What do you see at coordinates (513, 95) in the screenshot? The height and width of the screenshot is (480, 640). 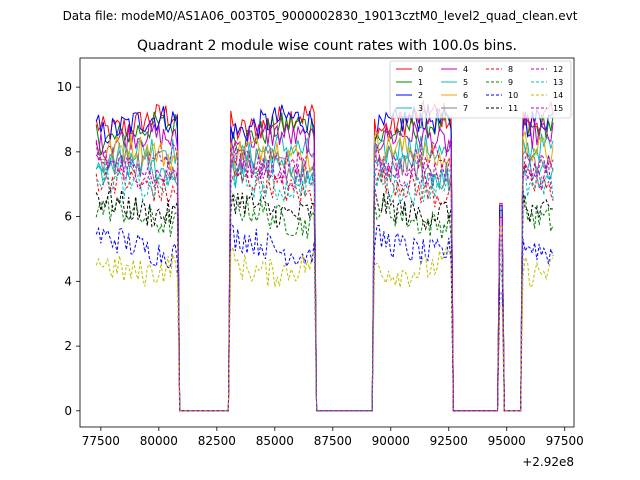 I see `legend-label-10: 10` at bounding box center [513, 95].